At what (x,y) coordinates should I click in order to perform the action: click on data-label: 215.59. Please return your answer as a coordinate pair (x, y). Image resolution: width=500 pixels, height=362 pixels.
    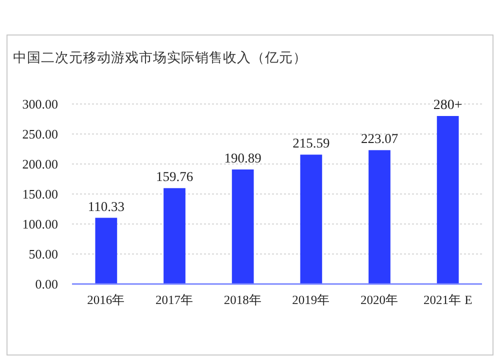
    Looking at the image, I should click on (311, 143).